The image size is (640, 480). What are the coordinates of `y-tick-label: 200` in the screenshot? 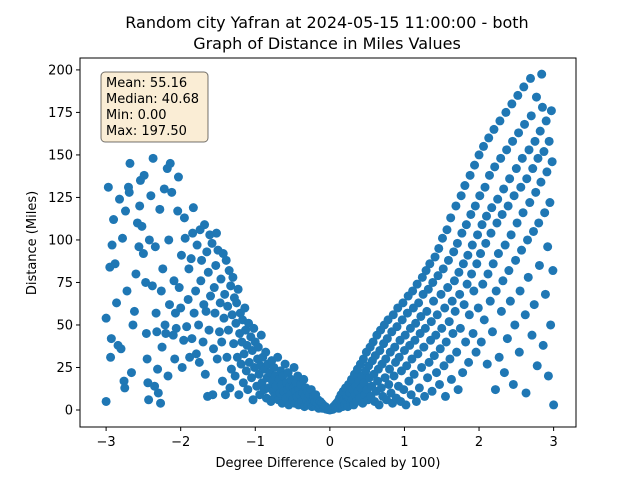 It's located at (60, 70).